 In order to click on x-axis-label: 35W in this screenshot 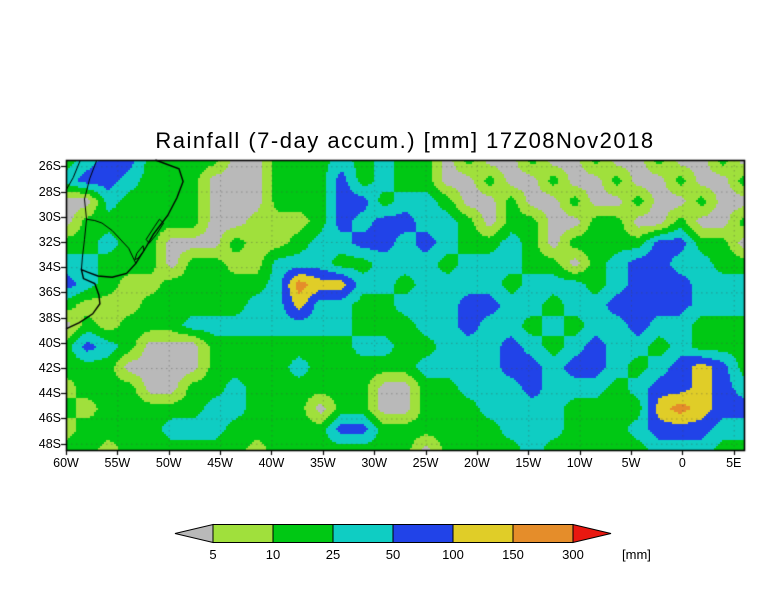, I will do `click(322, 463)`.